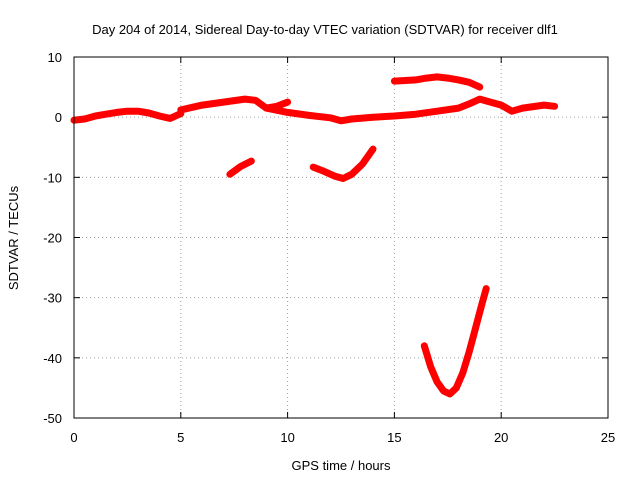 This screenshot has width=640, height=480. Describe the element at coordinates (58, 117) in the screenshot. I see `y-tick-label: 0` at that location.